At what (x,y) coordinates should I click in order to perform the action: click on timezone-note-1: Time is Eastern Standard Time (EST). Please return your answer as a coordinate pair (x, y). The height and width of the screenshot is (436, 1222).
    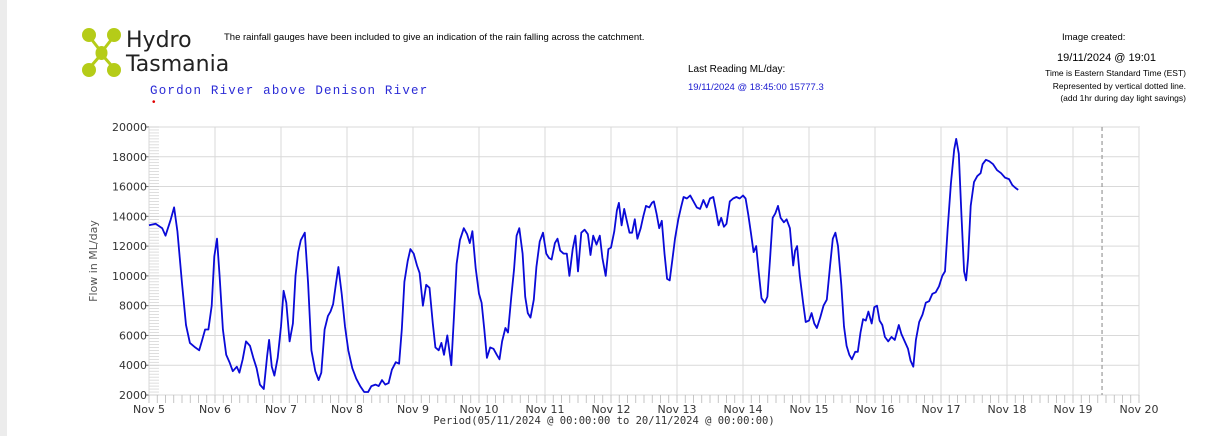
    Looking at the image, I should click on (1115, 73).